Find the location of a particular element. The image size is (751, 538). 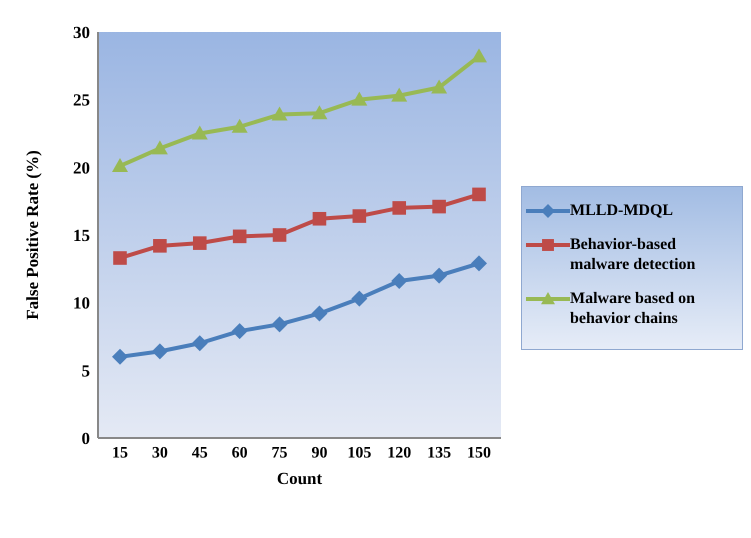

x-tick-label: 45 is located at coordinates (200, 453).